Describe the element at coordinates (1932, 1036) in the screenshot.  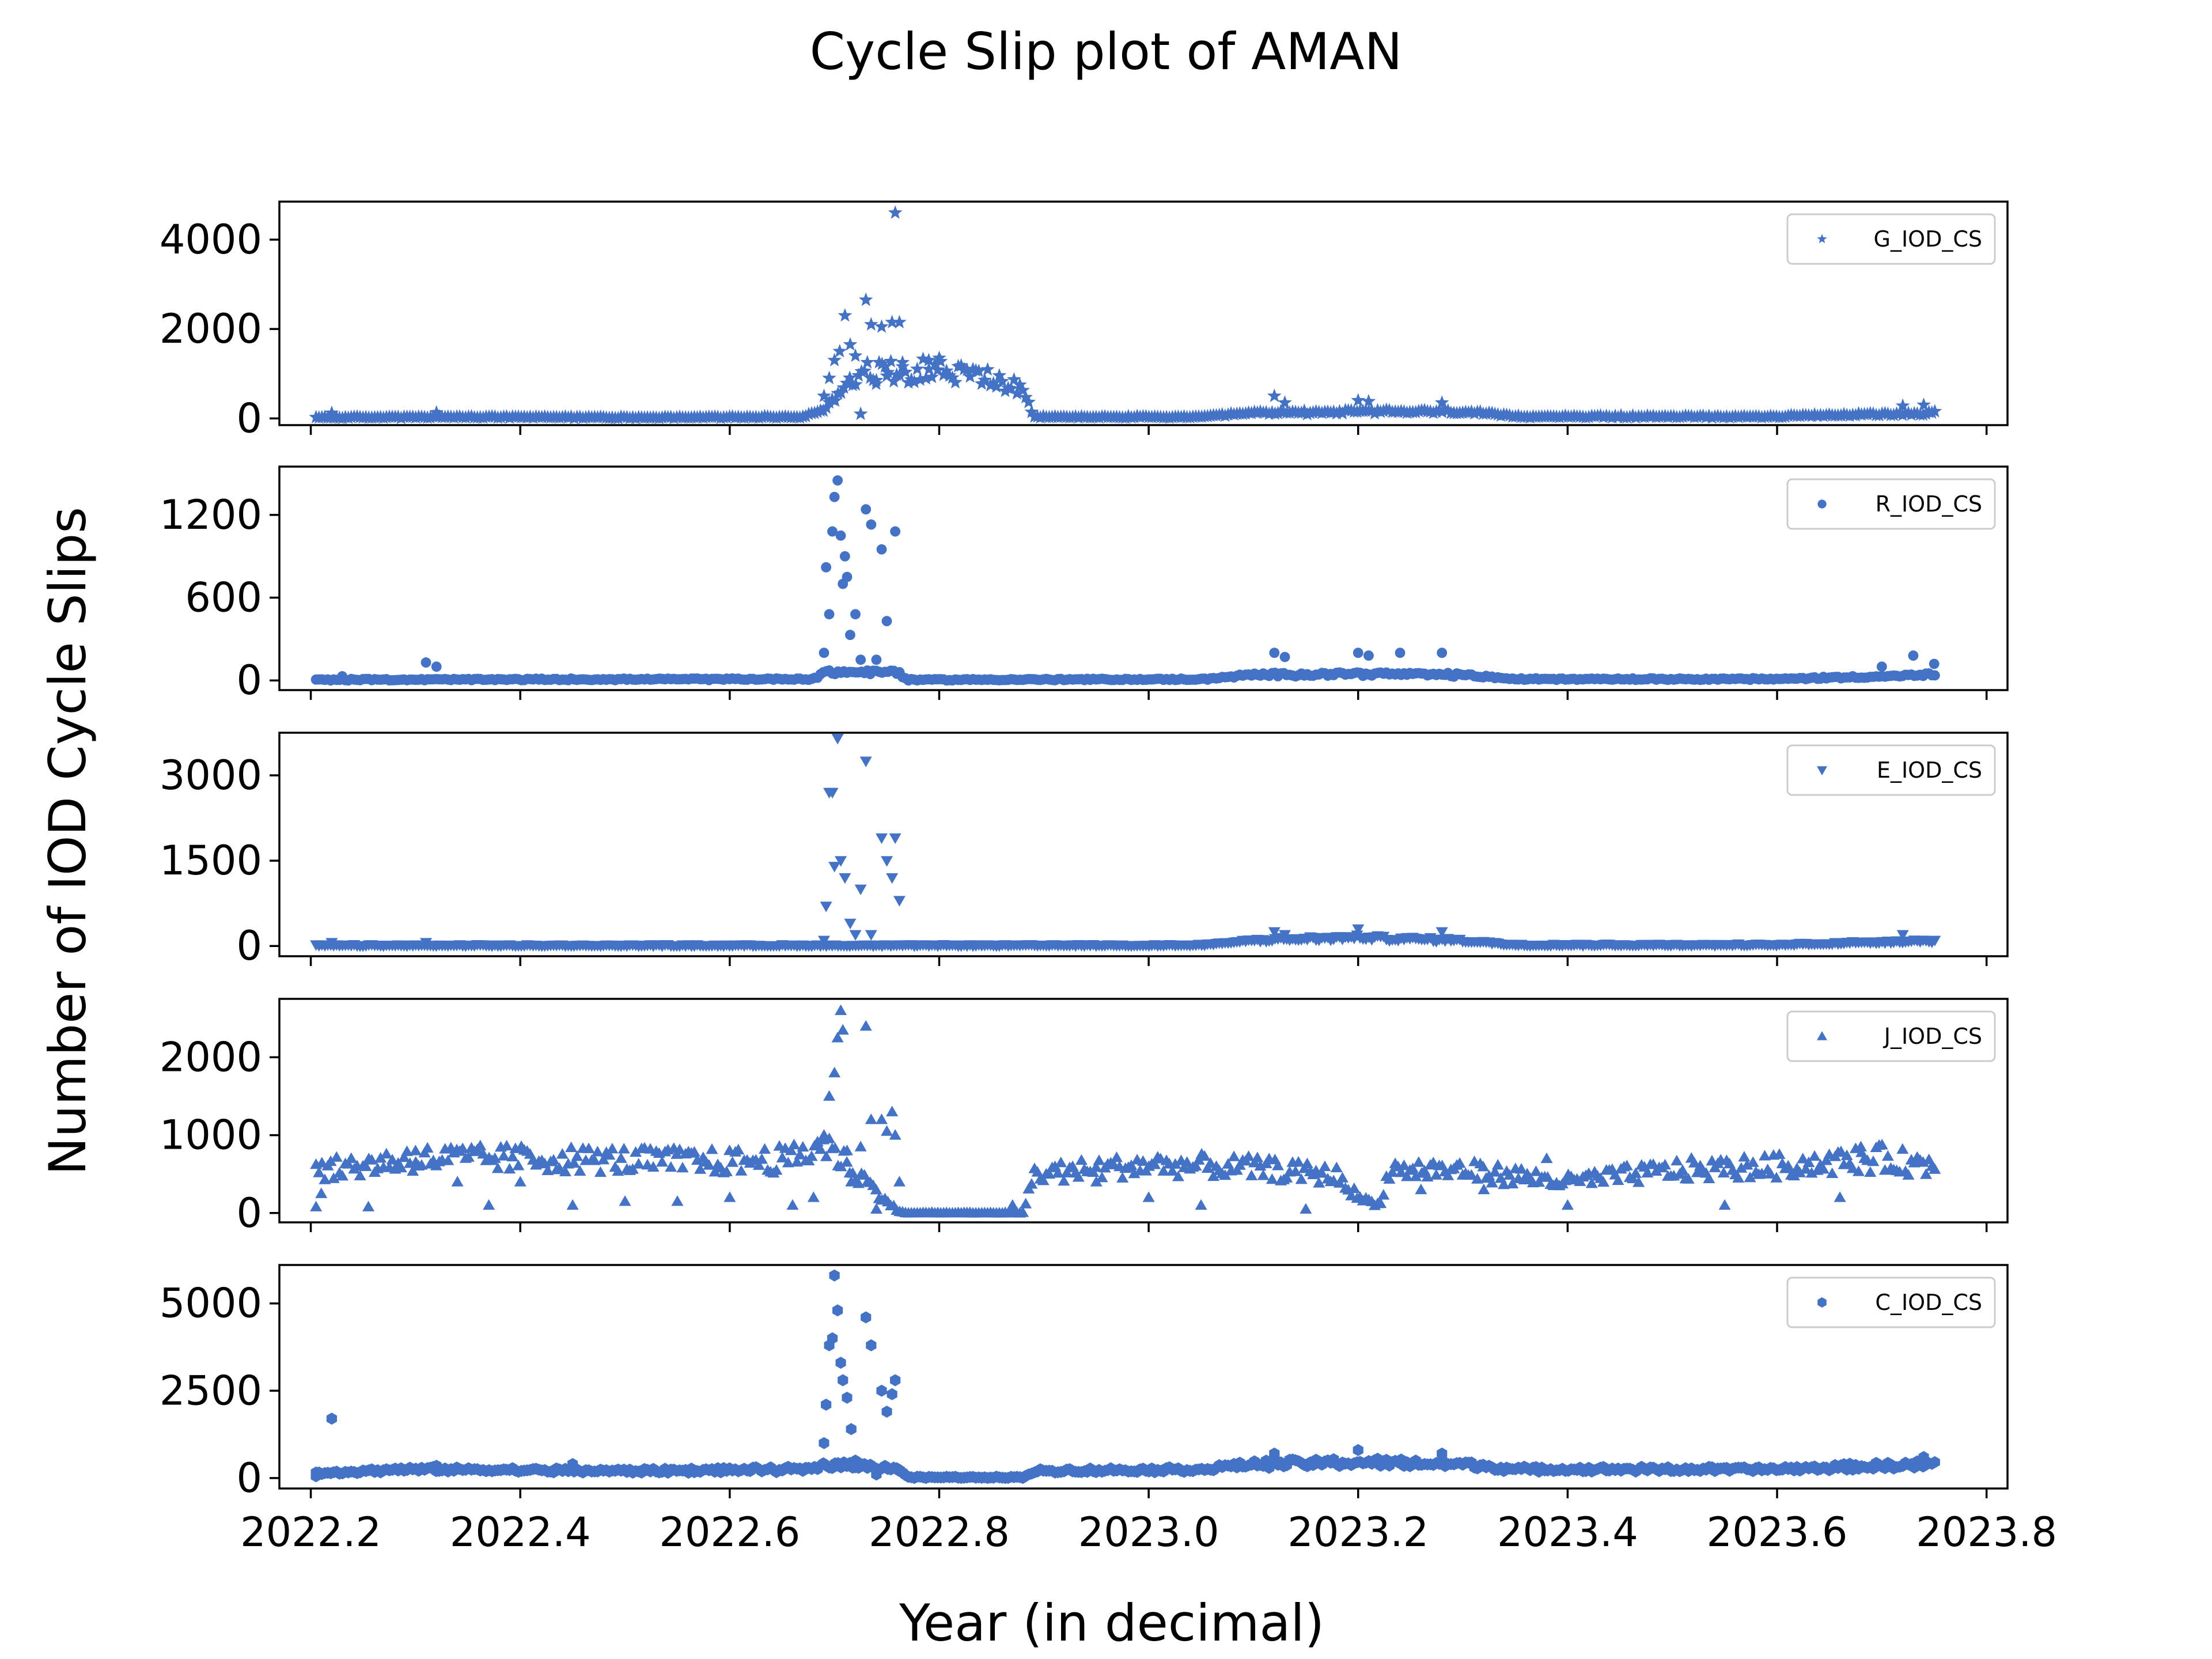
I see `legend-label: J_IOD_CS` at that location.